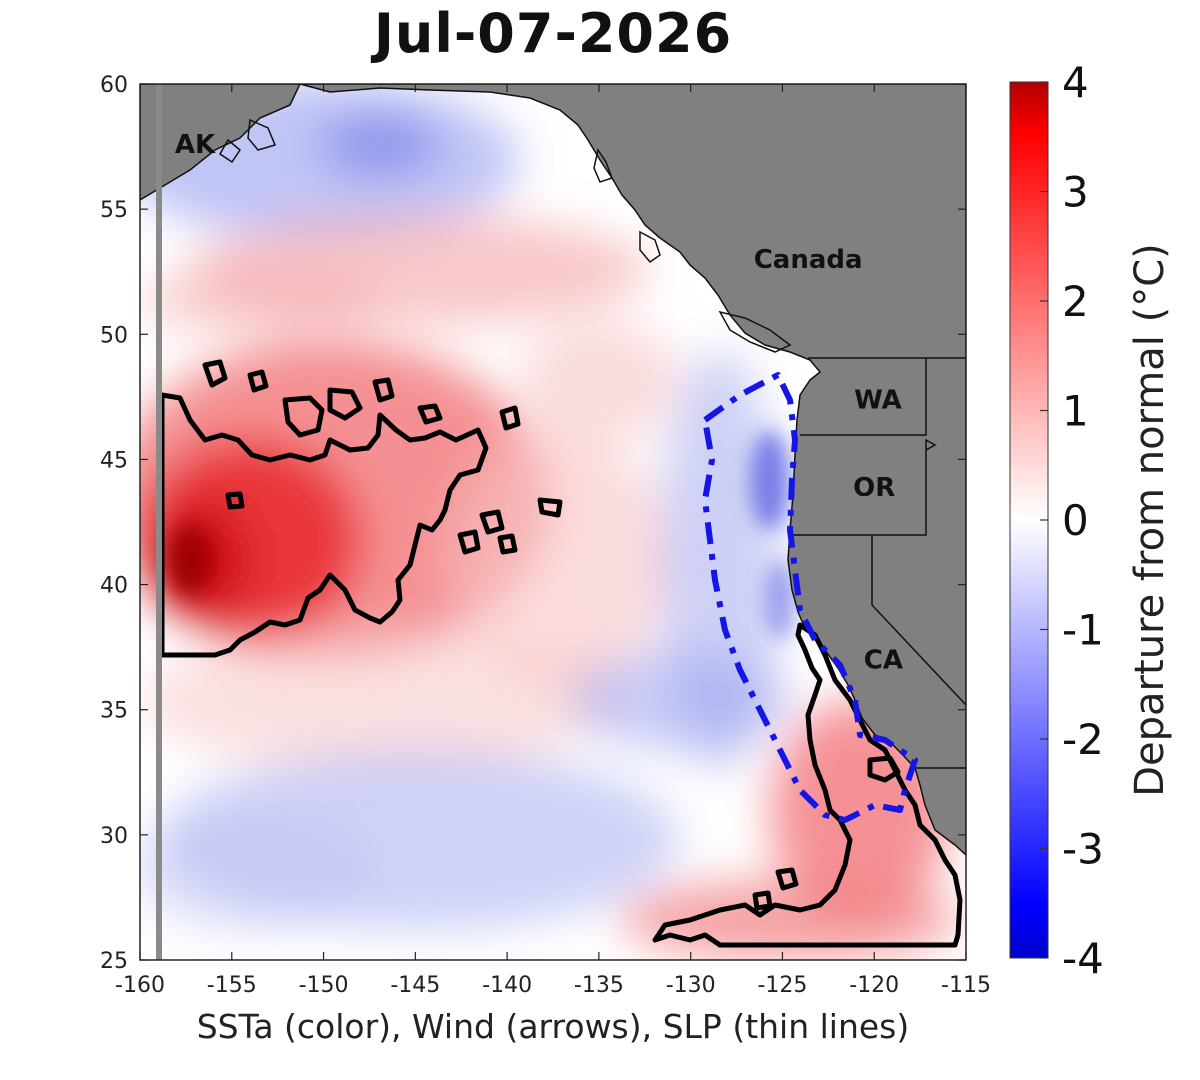  Describe the element at coordinates (324, 985) in the screenshot. I see `x-tick-label: -150` at that location.